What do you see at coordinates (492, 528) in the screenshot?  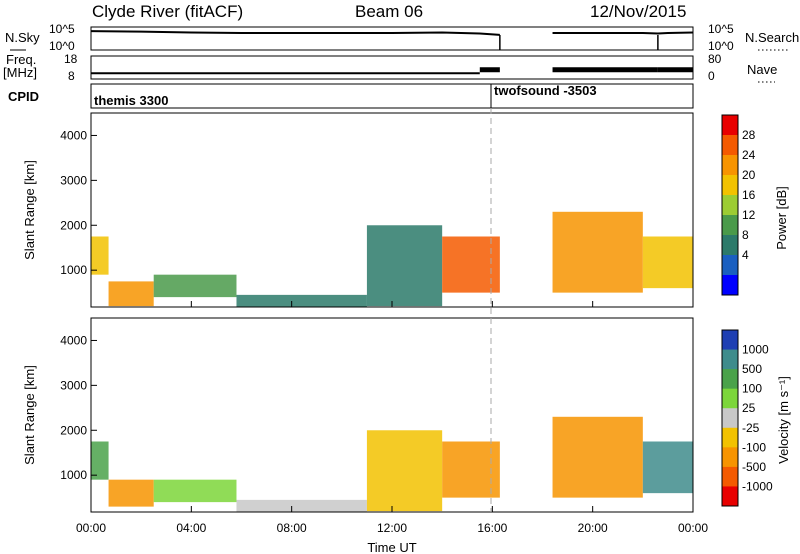 I see `xtick-label-4: 16:00` at bounding box center [492, 528].